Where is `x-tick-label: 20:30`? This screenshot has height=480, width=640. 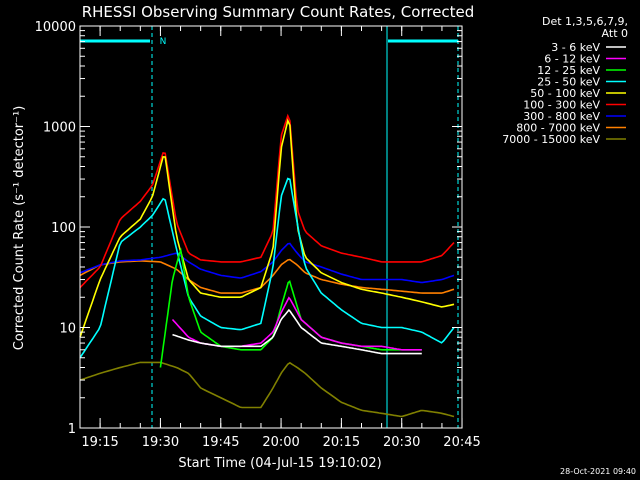 x-tick-label: 20:30 is located at coordinates (401, 442).